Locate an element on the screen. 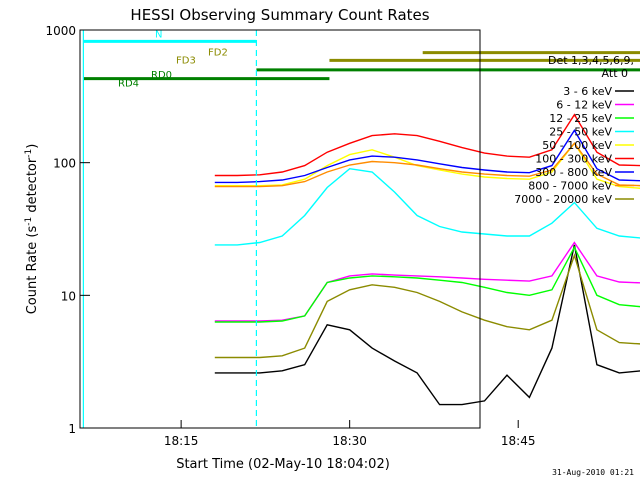 This screenshot has width=640, height=480. legend-label-6: 300 - 800 keV is located at coordinates (573, 172).